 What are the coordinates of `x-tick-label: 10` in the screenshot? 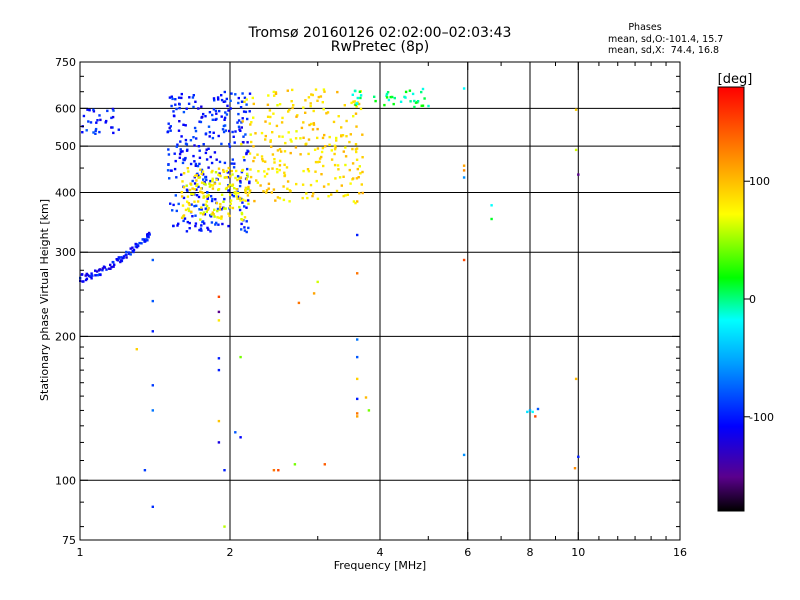 It's located at (578, 552).